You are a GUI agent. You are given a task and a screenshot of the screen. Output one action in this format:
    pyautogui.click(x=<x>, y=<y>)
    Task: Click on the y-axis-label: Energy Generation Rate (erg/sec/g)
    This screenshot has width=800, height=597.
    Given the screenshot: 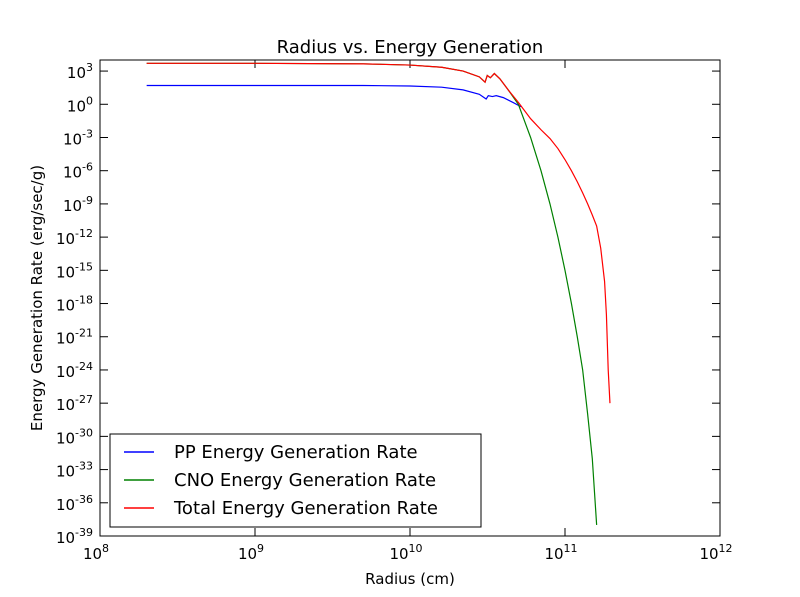 What is the action you would take?
    pyautogui.click(x=37, y=298)
    